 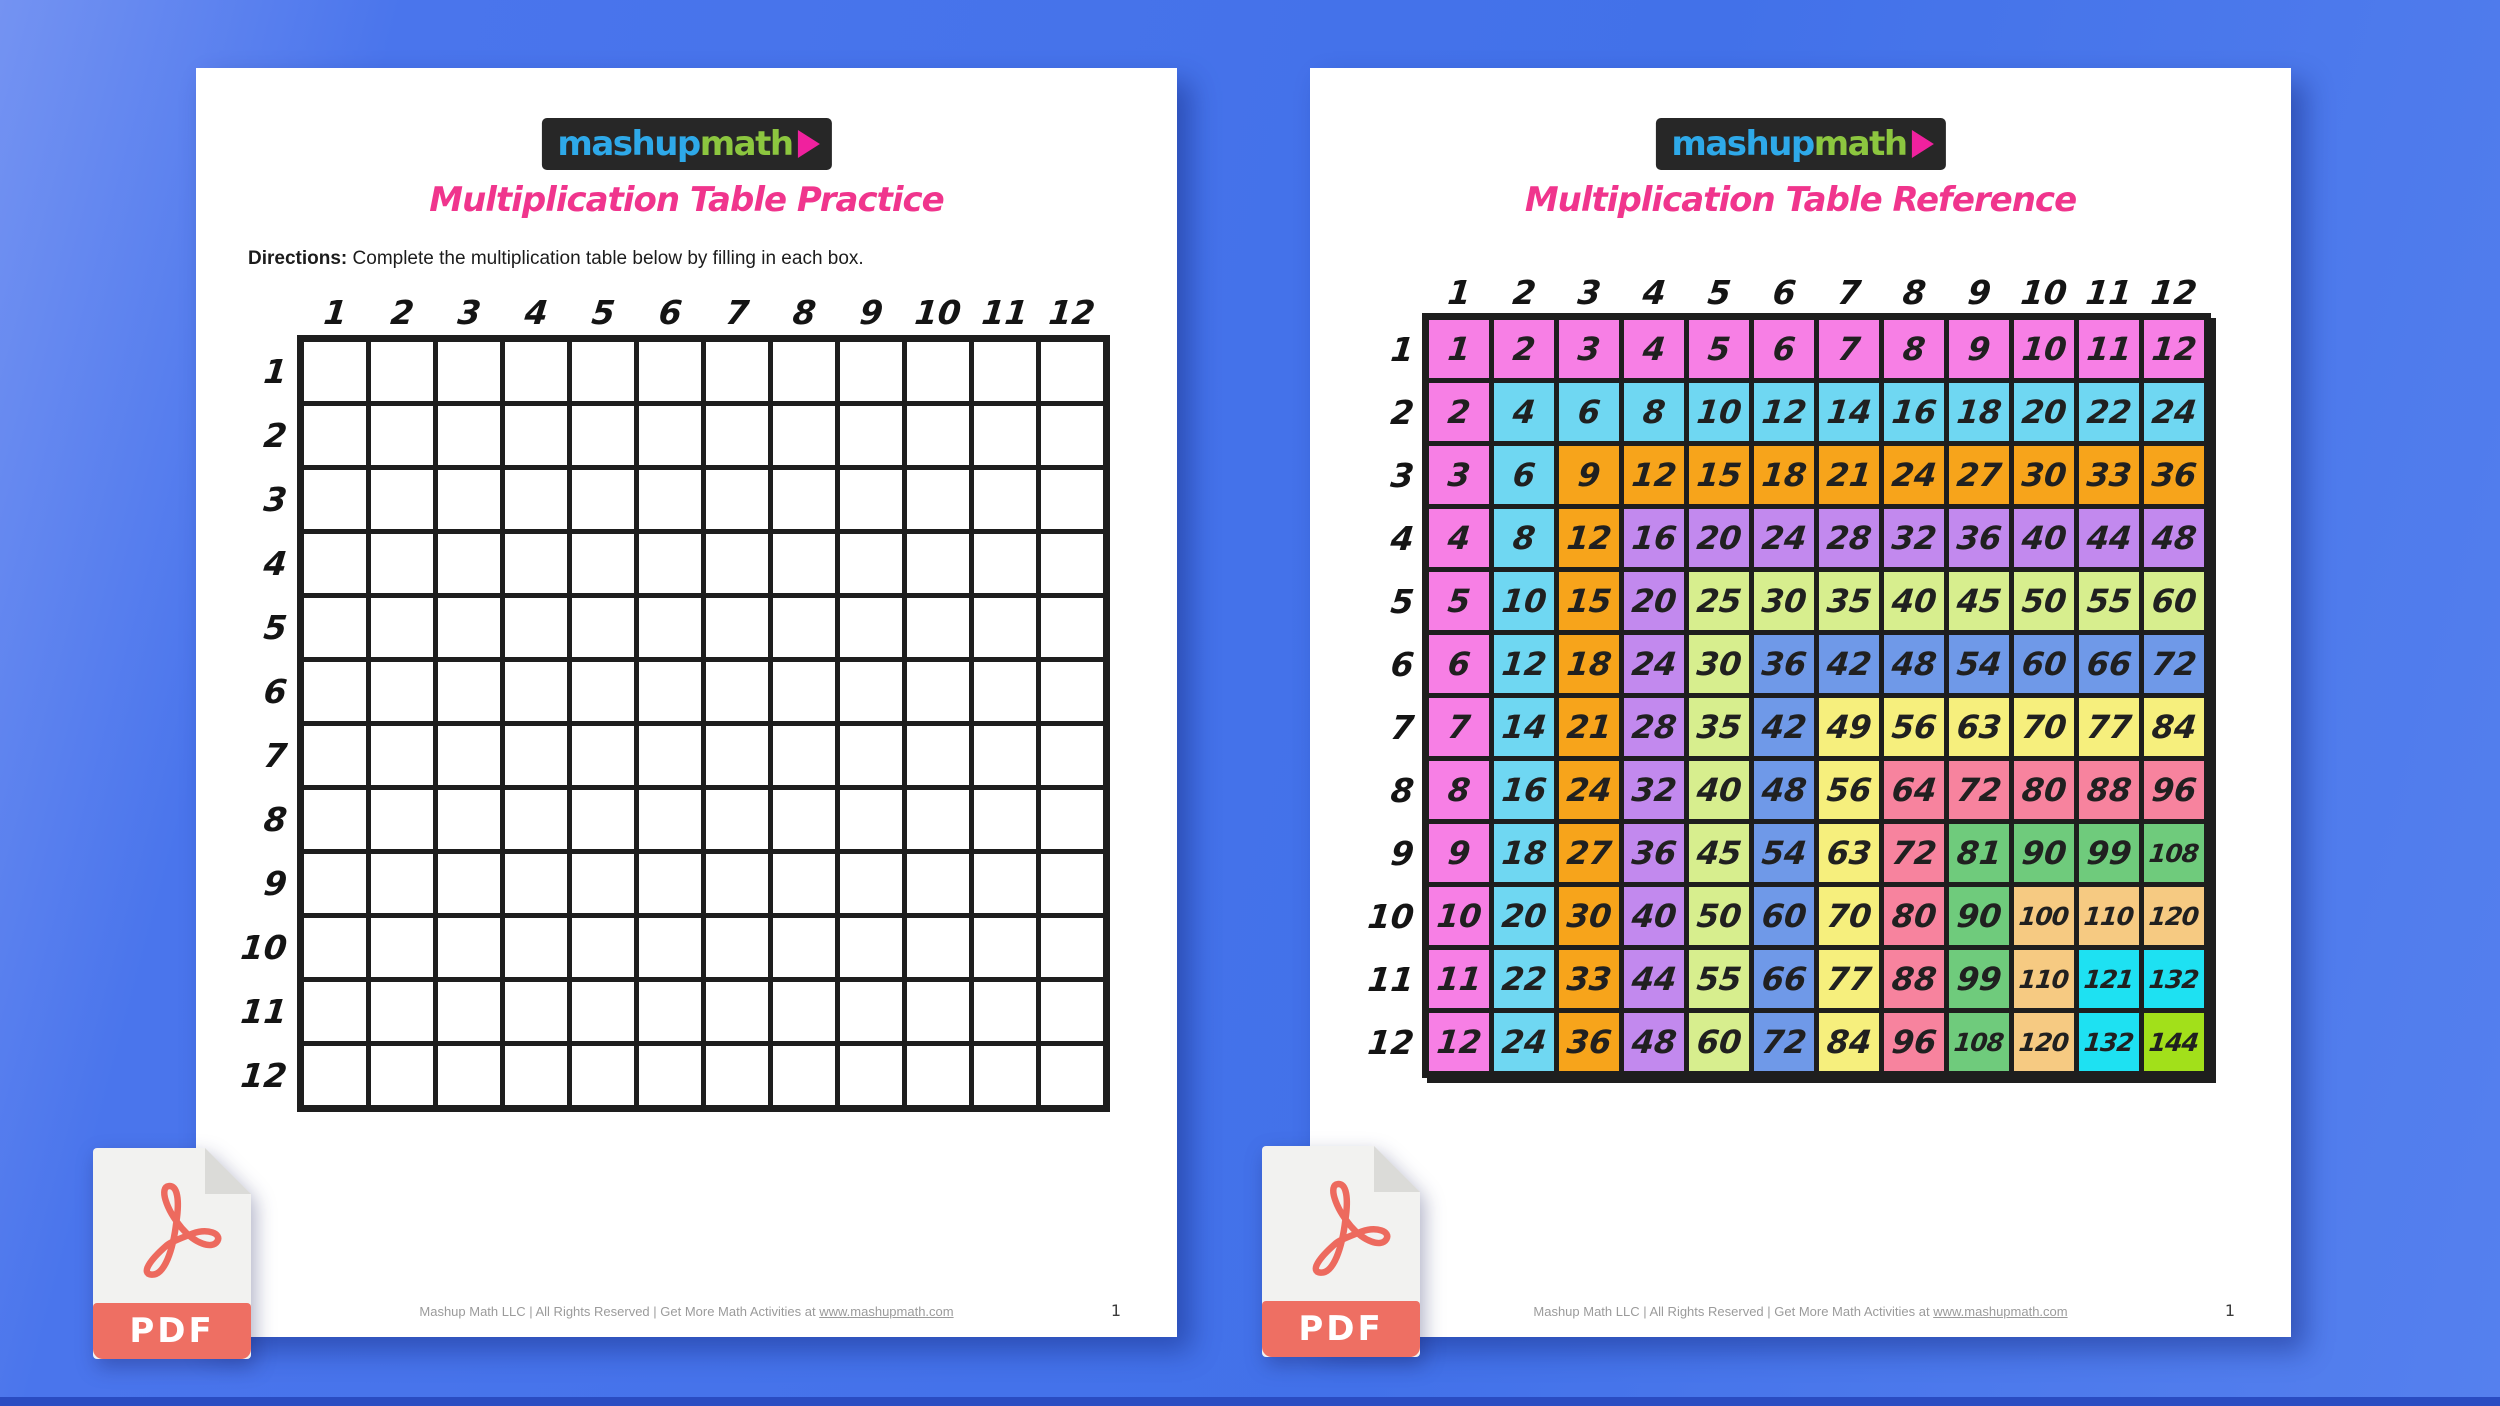 I want to click on product-cell: 8, so click(x=1914, y=349).